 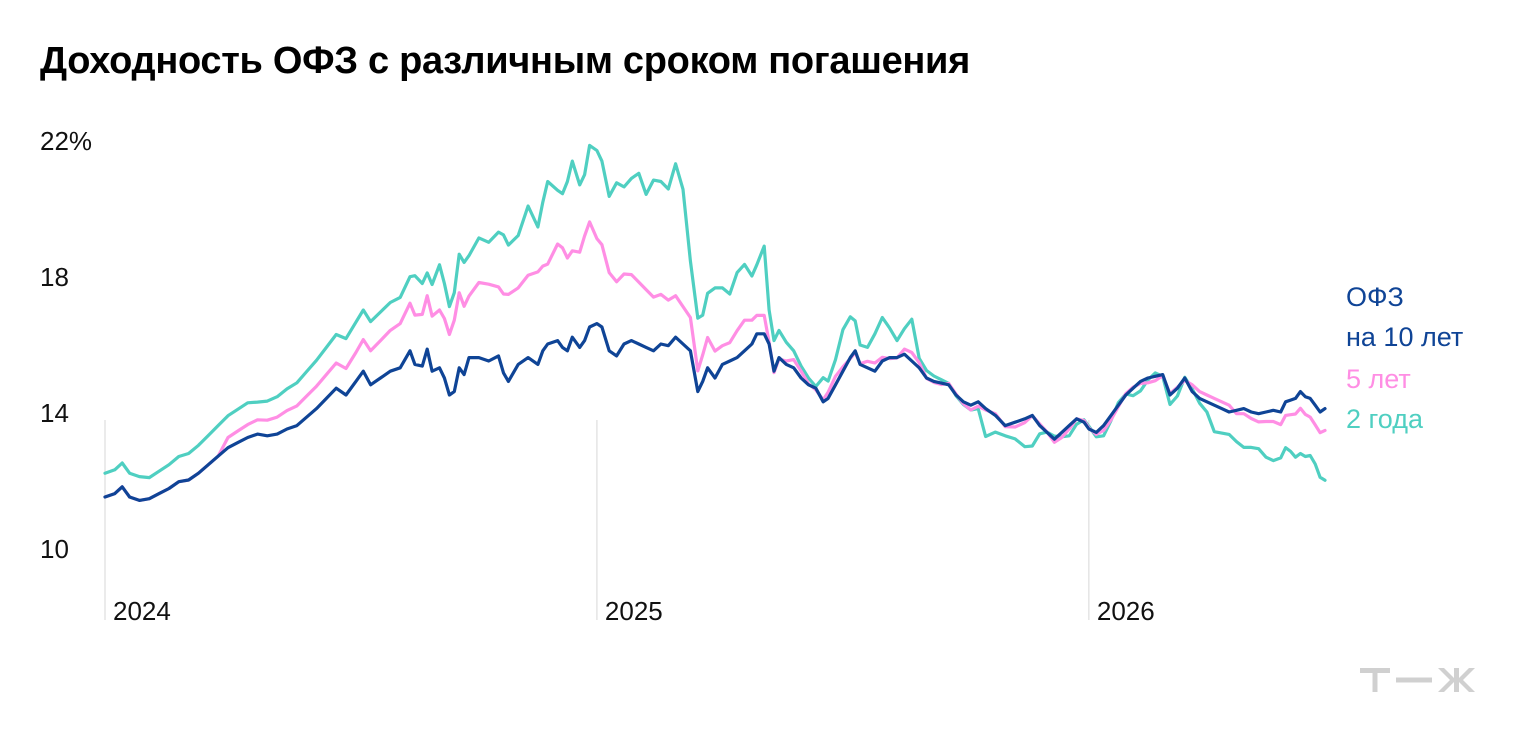 I want to click on legend-label: 2 года, so click(x=1385, y=419).